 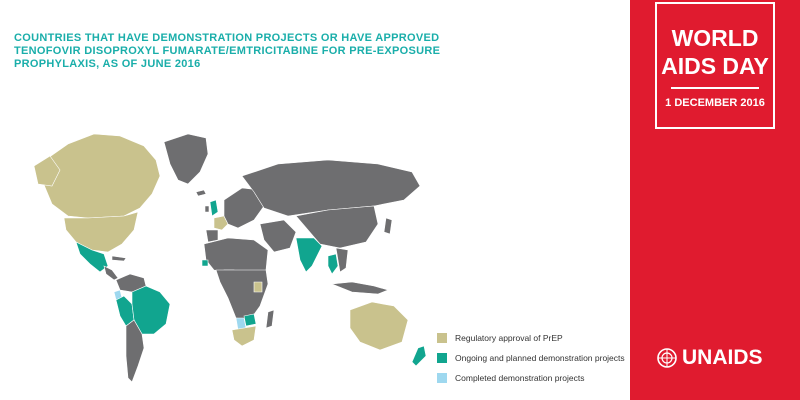 I want to click on south-africa, so click(x=244, y=336).